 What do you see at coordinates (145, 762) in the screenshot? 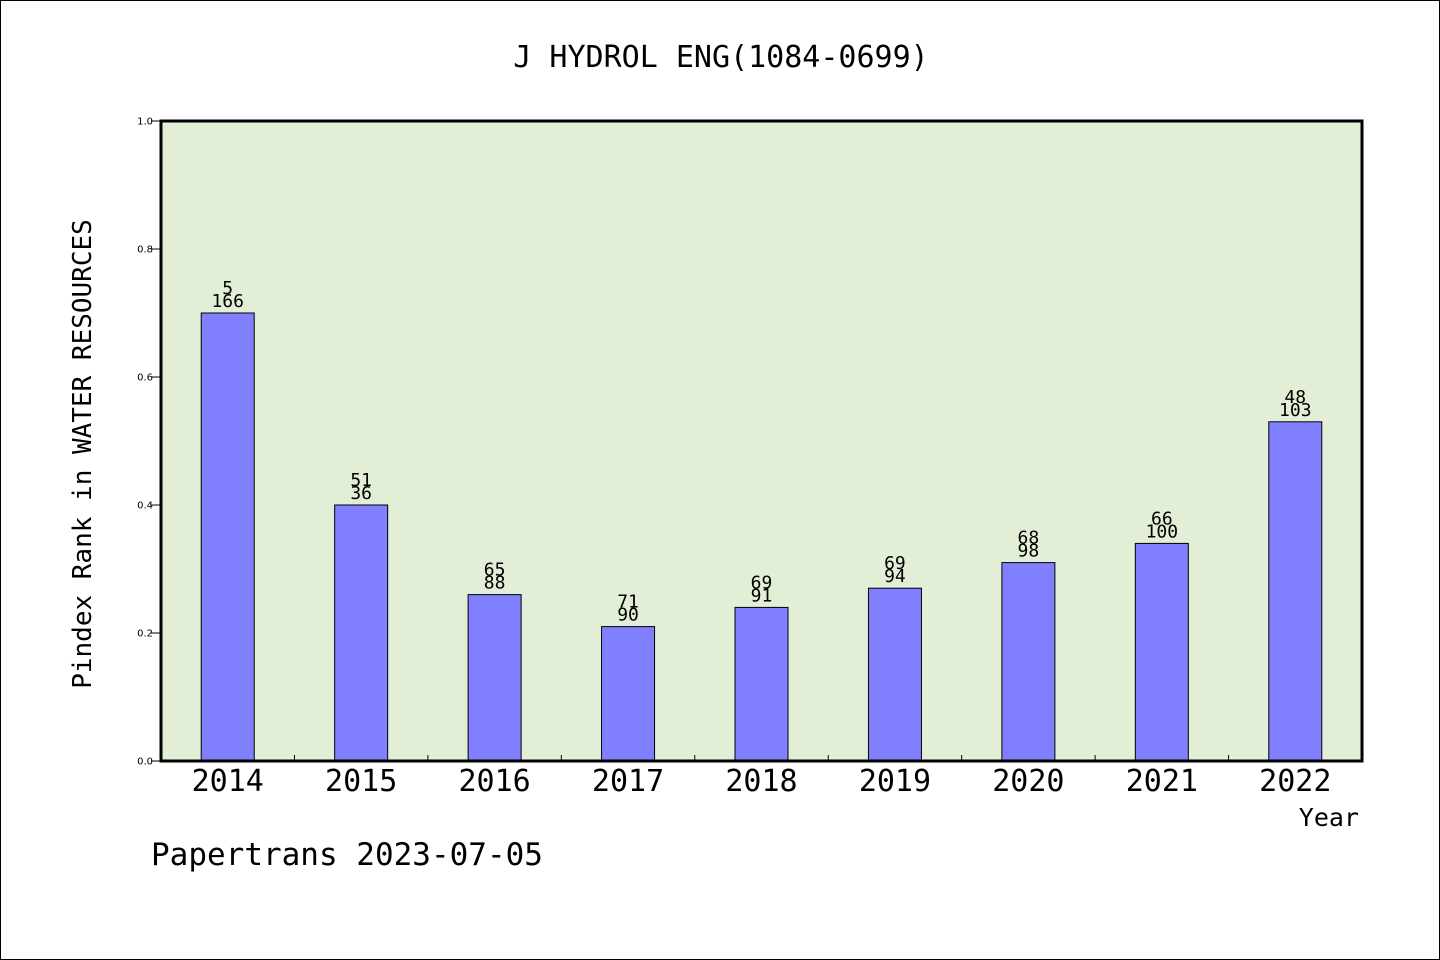
I see `y-tick-label: 0.0` at bounding box center [145, 762].